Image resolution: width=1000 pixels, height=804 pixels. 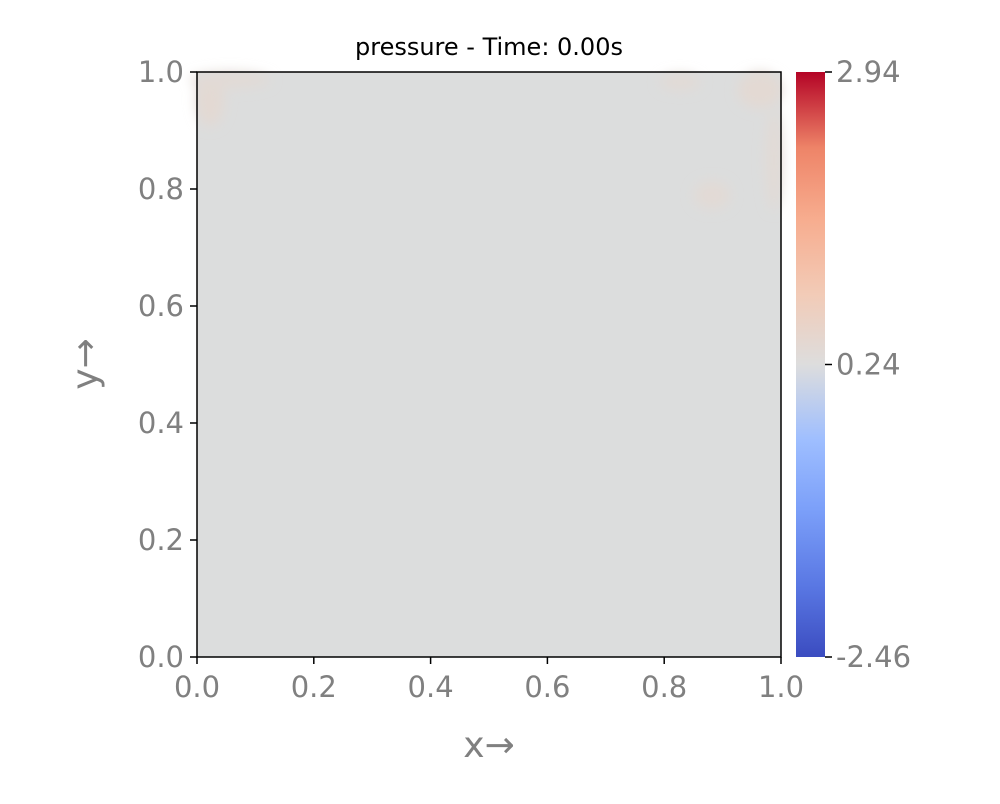 What do you see at coordinates (314, 687) in the screenshot?
I see `x-tick-label: 0.2` at bounding box center [314, 687].